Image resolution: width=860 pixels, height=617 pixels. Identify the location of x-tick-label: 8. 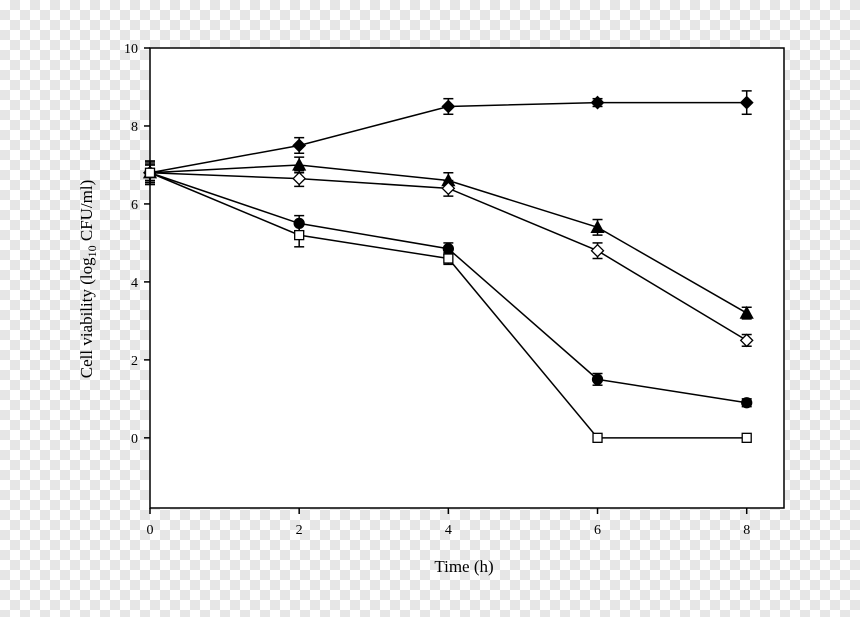
(746, 530).